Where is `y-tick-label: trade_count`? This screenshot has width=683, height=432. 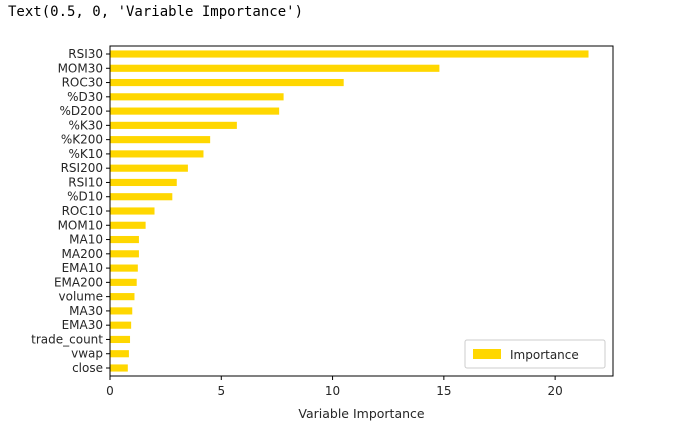 y-tick-label: trade_count is located at coordinates (67, 339).